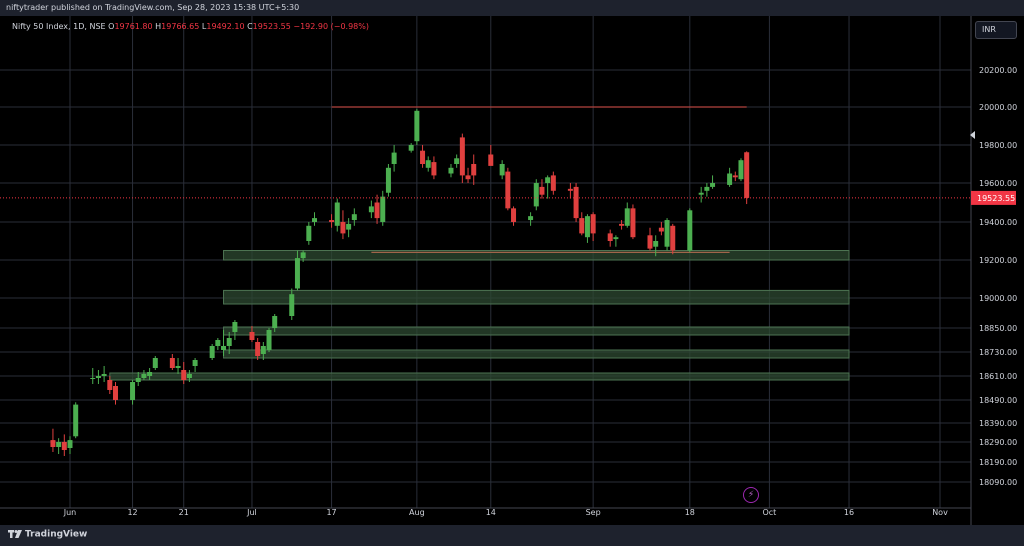  What do you see at coordinates (133, 26) in the screenshot?
I see `open-value: 19761.80` at bounding box center [133, 26].